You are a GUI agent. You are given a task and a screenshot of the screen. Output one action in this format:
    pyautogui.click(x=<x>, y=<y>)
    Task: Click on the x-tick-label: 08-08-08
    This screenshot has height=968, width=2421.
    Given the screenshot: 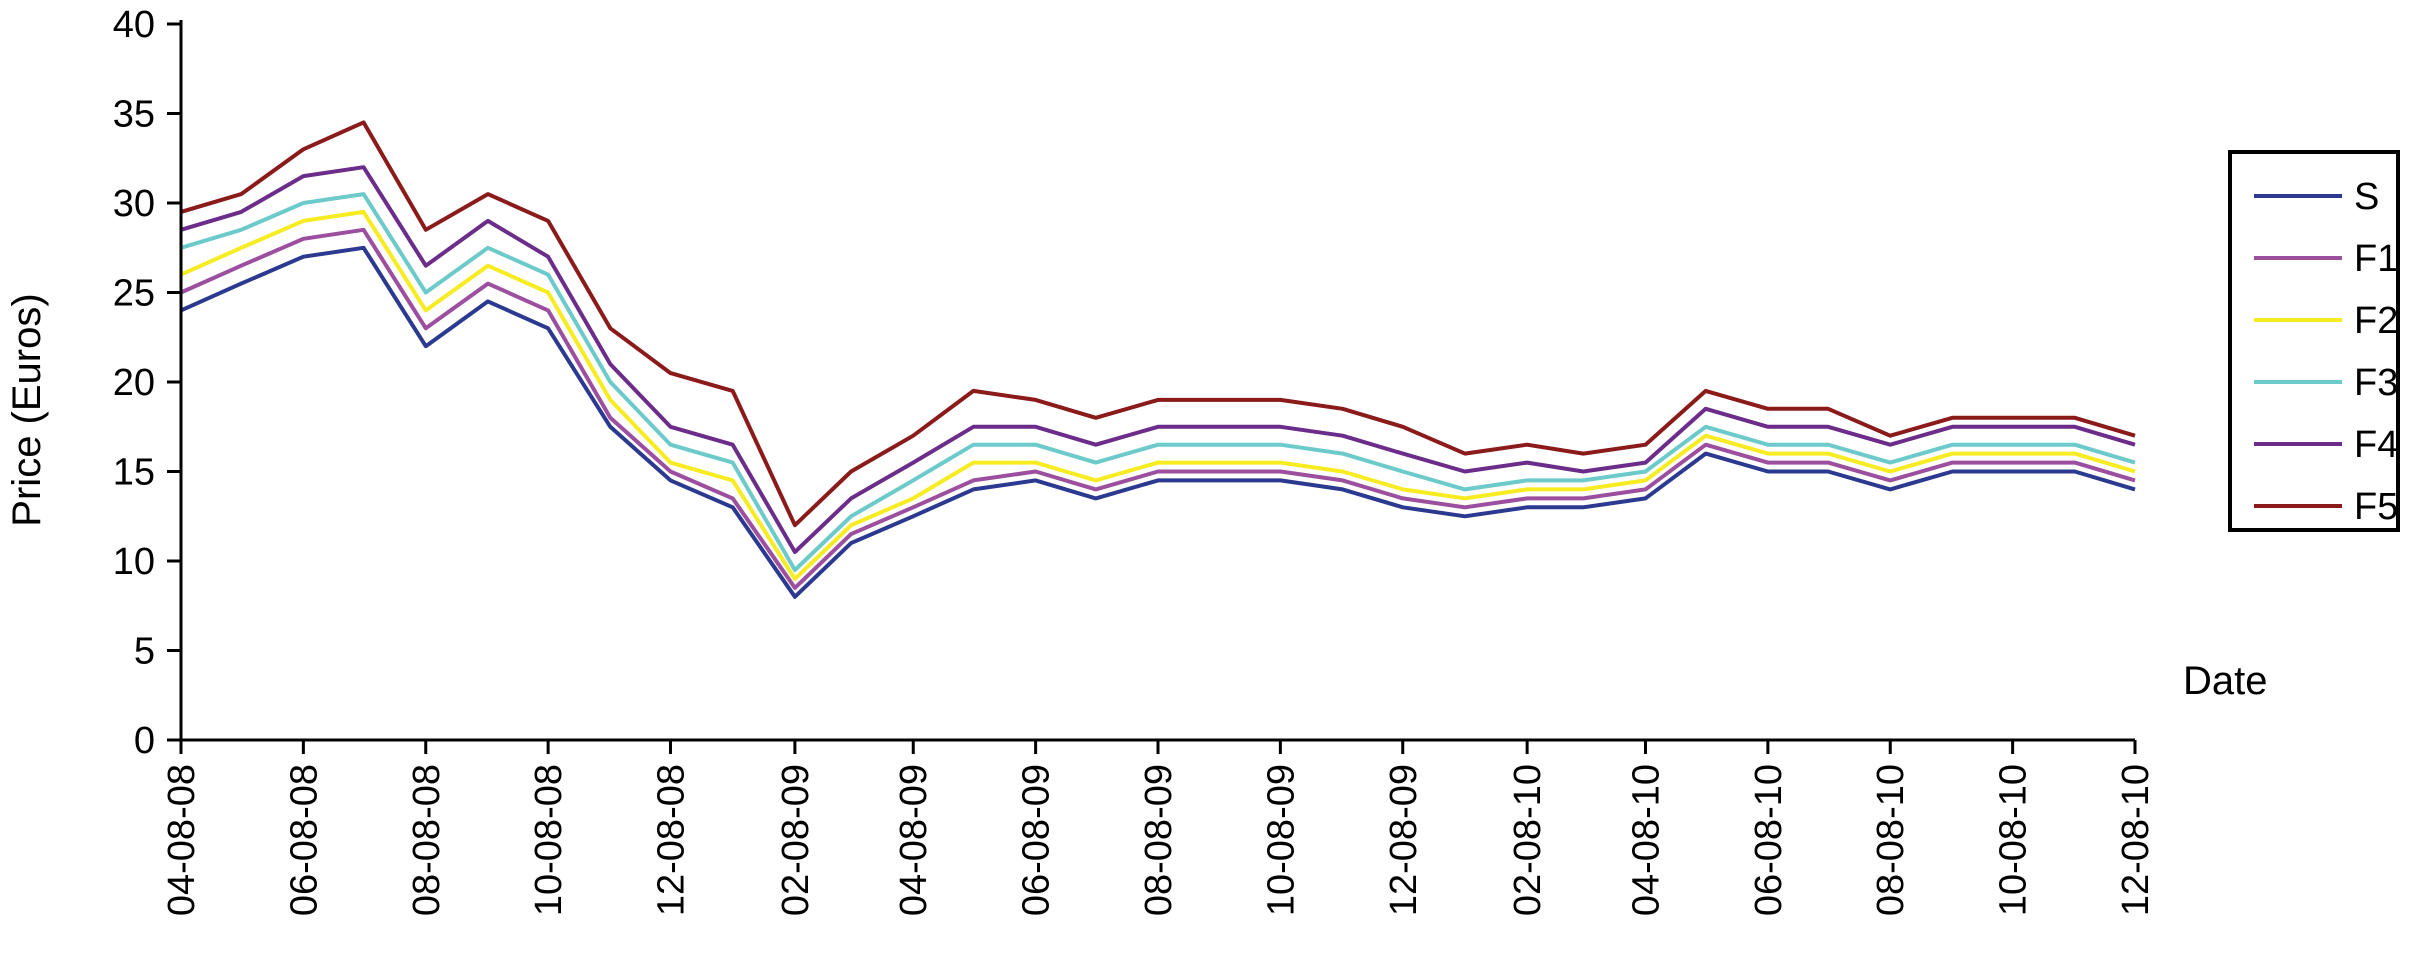 What is the action you would take?
    pyautogui.click(x=427, y=840)
    